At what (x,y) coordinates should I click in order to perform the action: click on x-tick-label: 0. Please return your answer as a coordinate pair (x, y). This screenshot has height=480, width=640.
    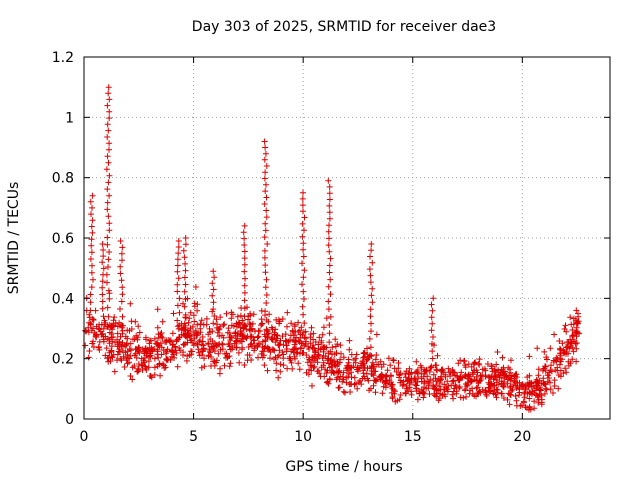
    Looking at the image, I should click on (84, 437).